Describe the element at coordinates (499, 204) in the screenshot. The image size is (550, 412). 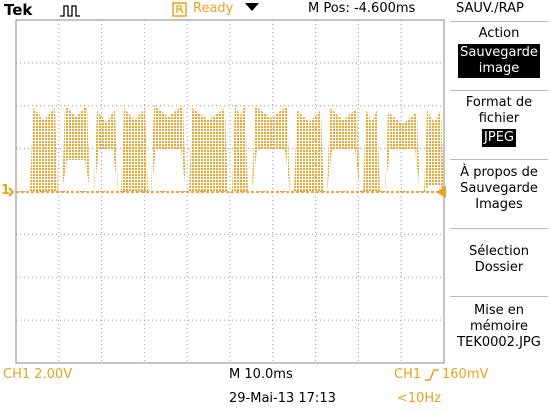
I see `menu-label: Images` at that location.